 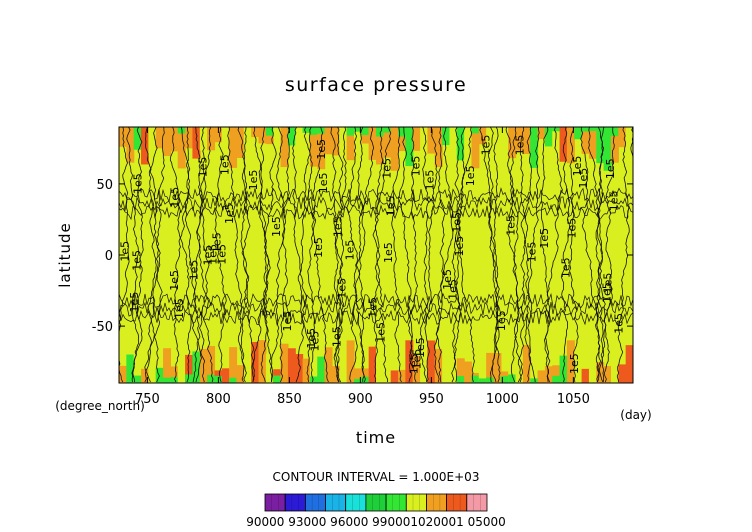 What do you see at coordinates (147, 399) in the screenshot?
I see `x-tick-label: 750` at bounding box center [147, 399].